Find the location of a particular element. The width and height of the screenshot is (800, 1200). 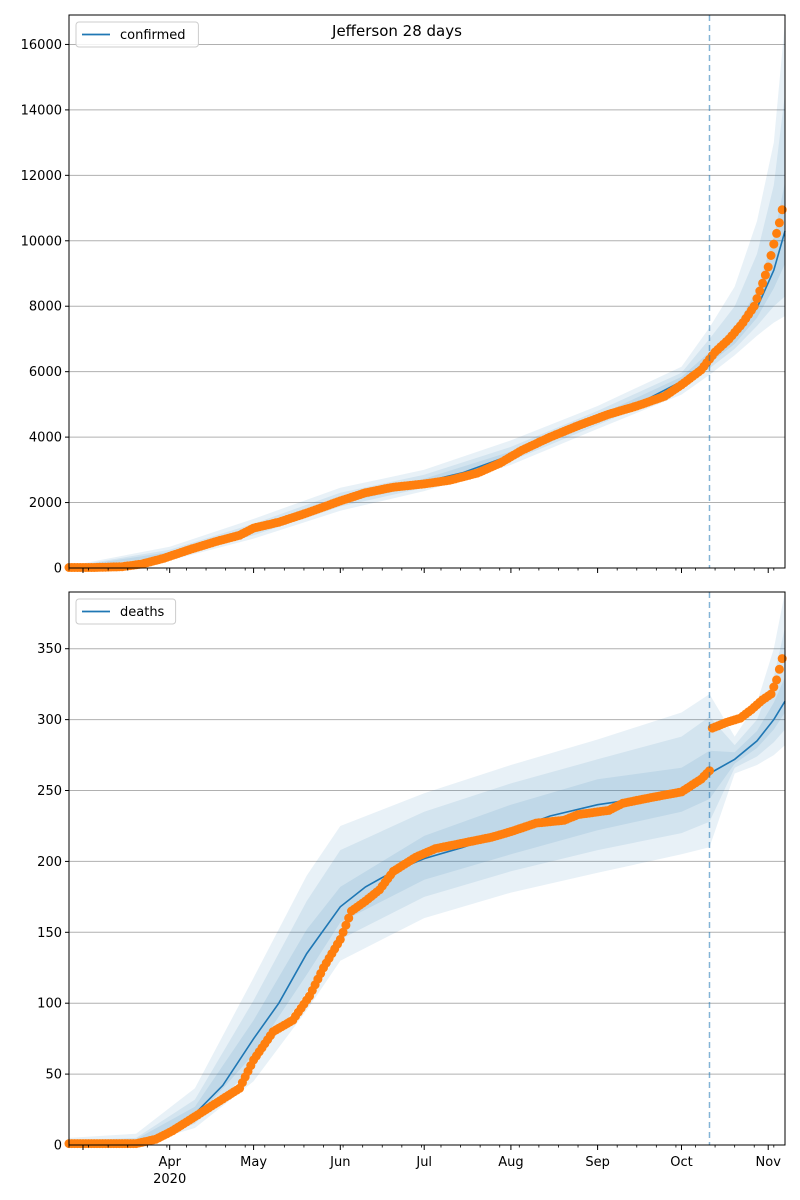

y-tick-label: 4000 is located at coordinates (45, 438).